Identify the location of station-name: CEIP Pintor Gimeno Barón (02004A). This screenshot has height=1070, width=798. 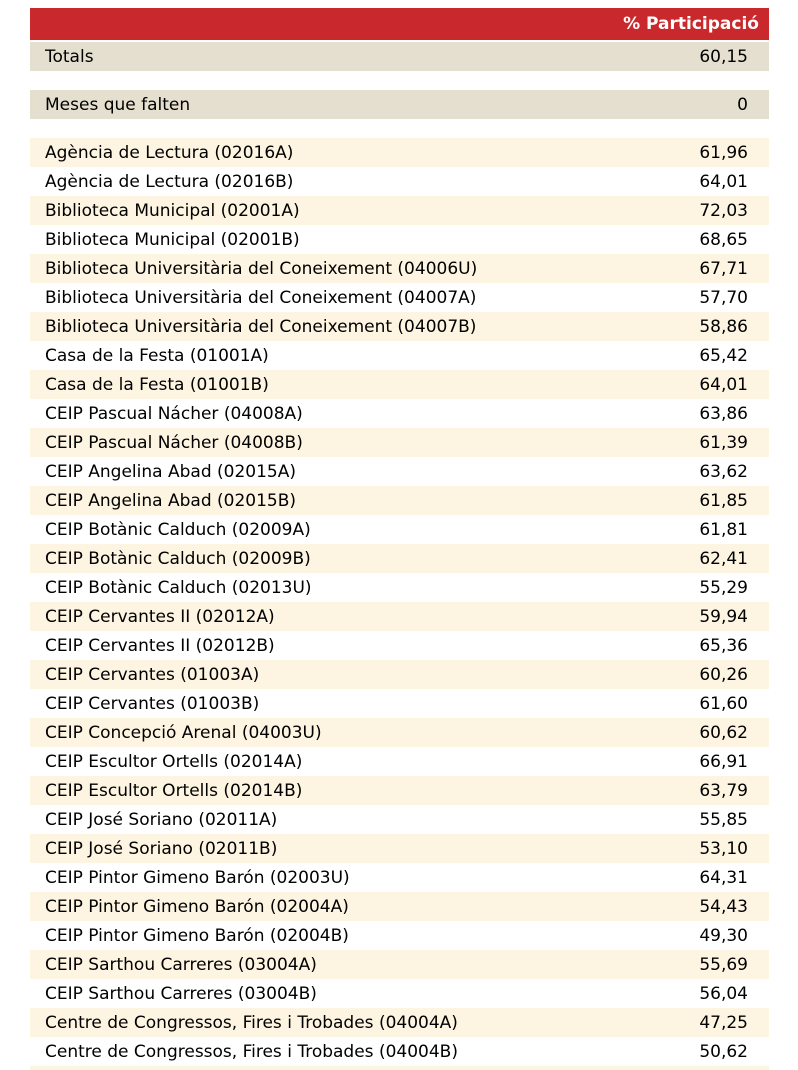
(197, 906).